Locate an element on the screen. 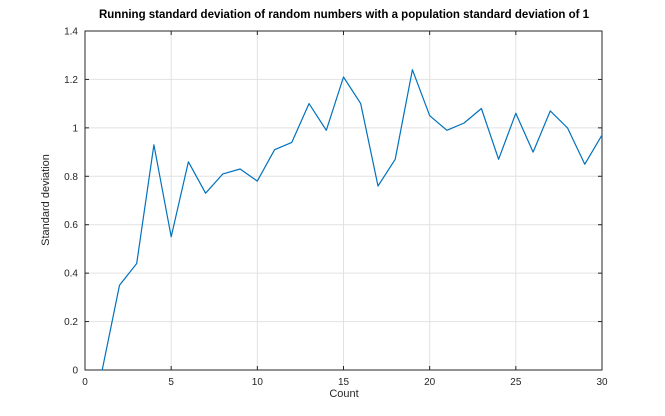  x-tick-label: 0 is located at coordinates (85, 382).